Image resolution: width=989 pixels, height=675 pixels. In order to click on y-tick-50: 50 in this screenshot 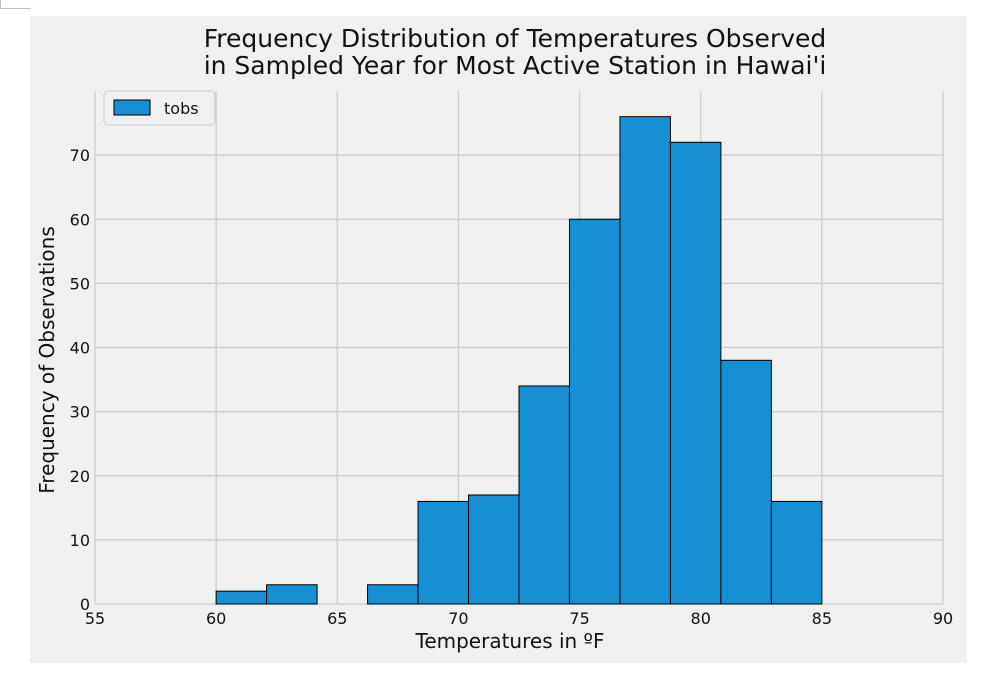, I will do `click(80, 283)`.